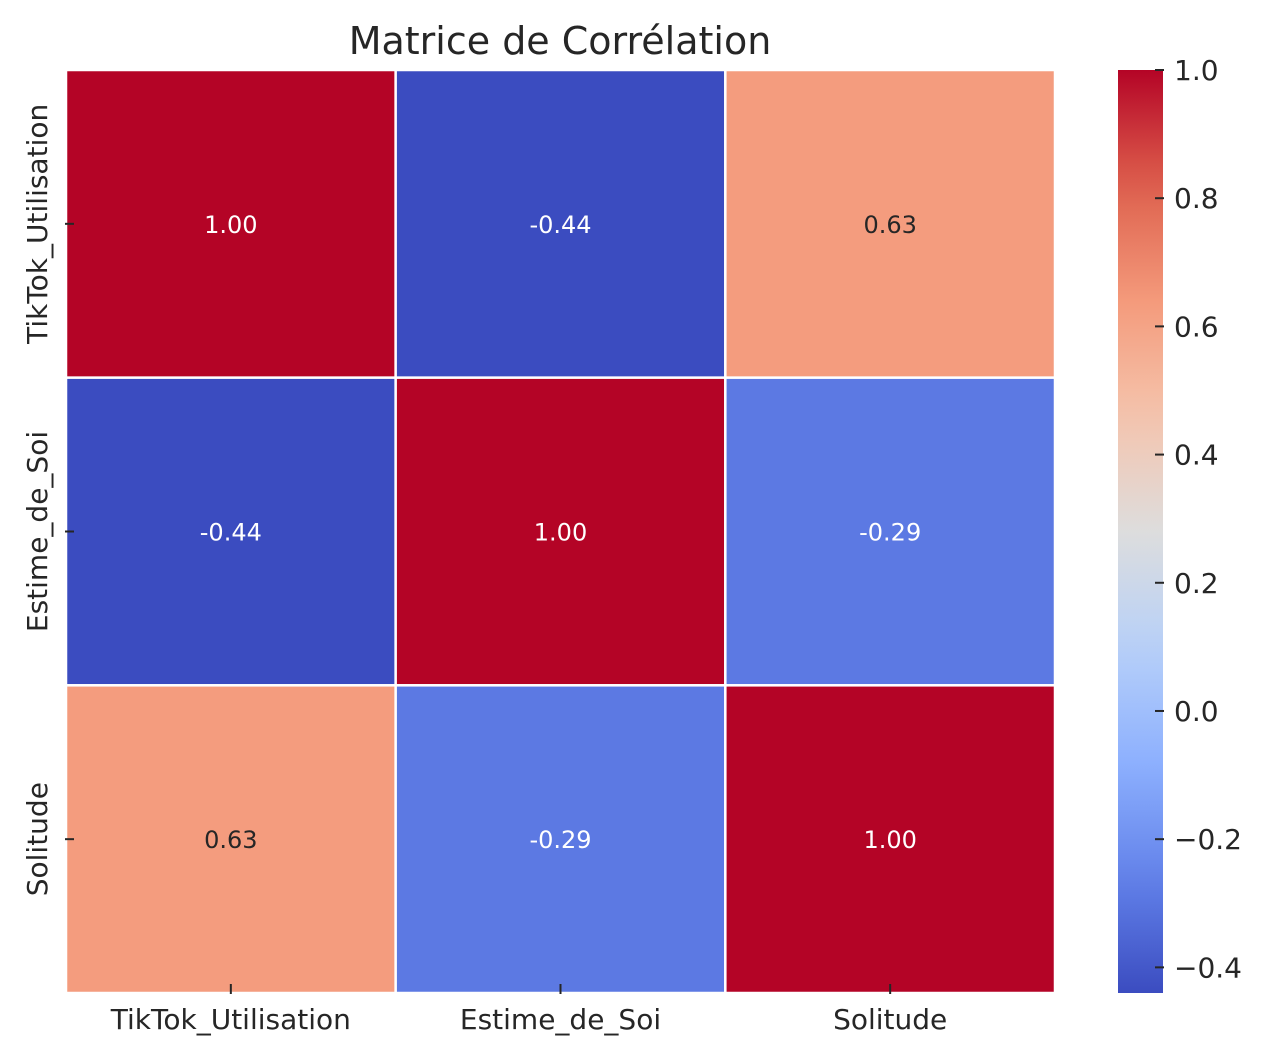  What do you see at coordinates (1196, 455) in the screenshot?
I see `colorbar-tick-label: 0.4` at bounding box center [1196, 455].